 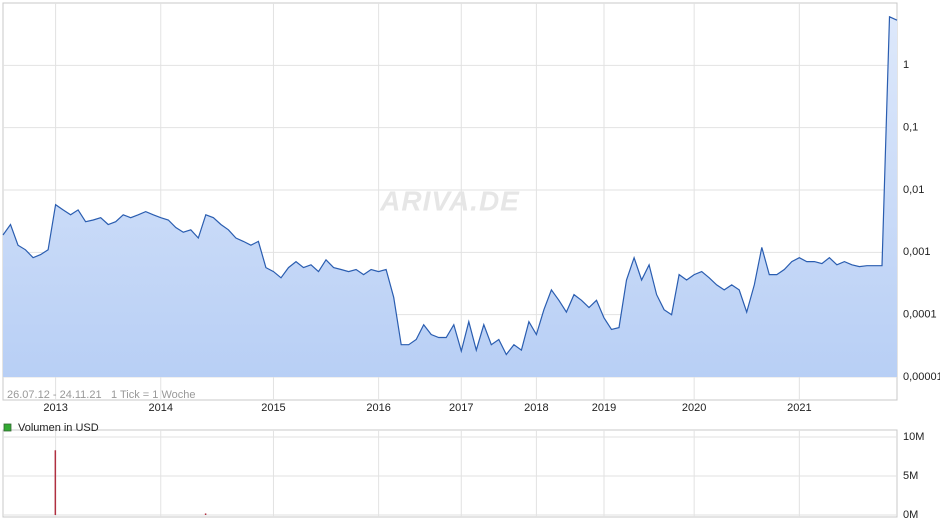 I want to click on y-tick-label: 10M, so click(x=913, y=437).